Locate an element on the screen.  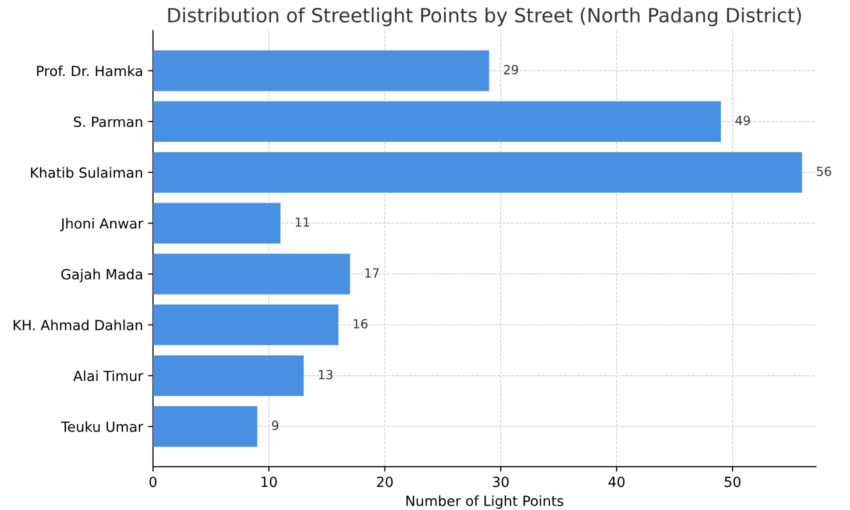
data-label: 17 is located at coordinates (372, 273).